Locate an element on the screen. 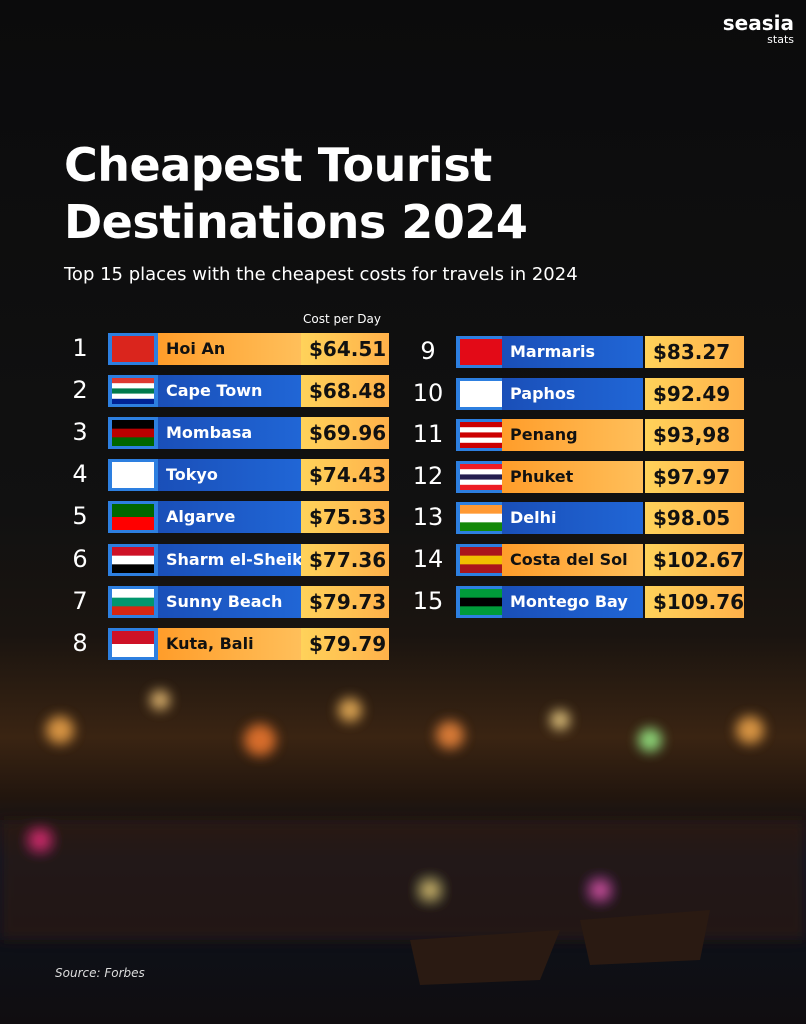 Image resolution: width=806 pixels, height=1024 pixels. destination: Sharm el-Sheikh is located at coordinates (236, 559).